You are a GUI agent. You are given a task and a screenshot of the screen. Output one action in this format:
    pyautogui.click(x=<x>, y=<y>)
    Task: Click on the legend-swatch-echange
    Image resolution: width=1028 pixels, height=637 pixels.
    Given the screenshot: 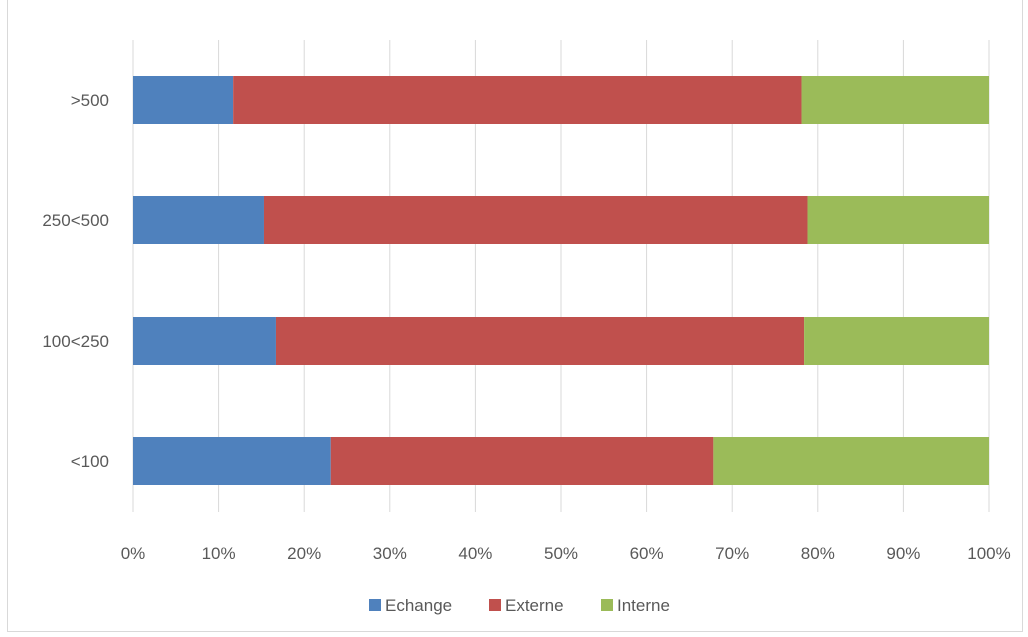 What is the action you would take?
    pyautogui.click(x=375, y=605)
    